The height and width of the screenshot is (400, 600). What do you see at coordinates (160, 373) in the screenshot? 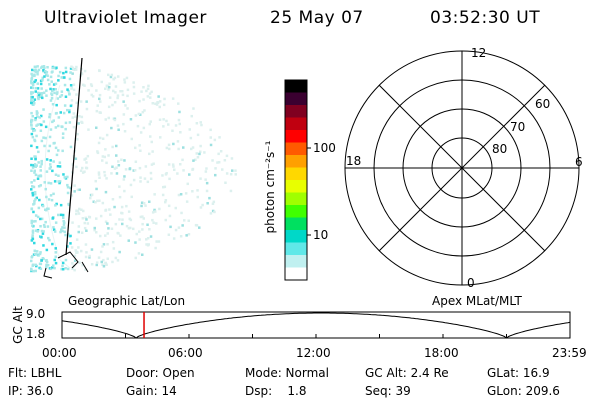
I see `info-door: Door: Open` at bounding box center [160, 373].